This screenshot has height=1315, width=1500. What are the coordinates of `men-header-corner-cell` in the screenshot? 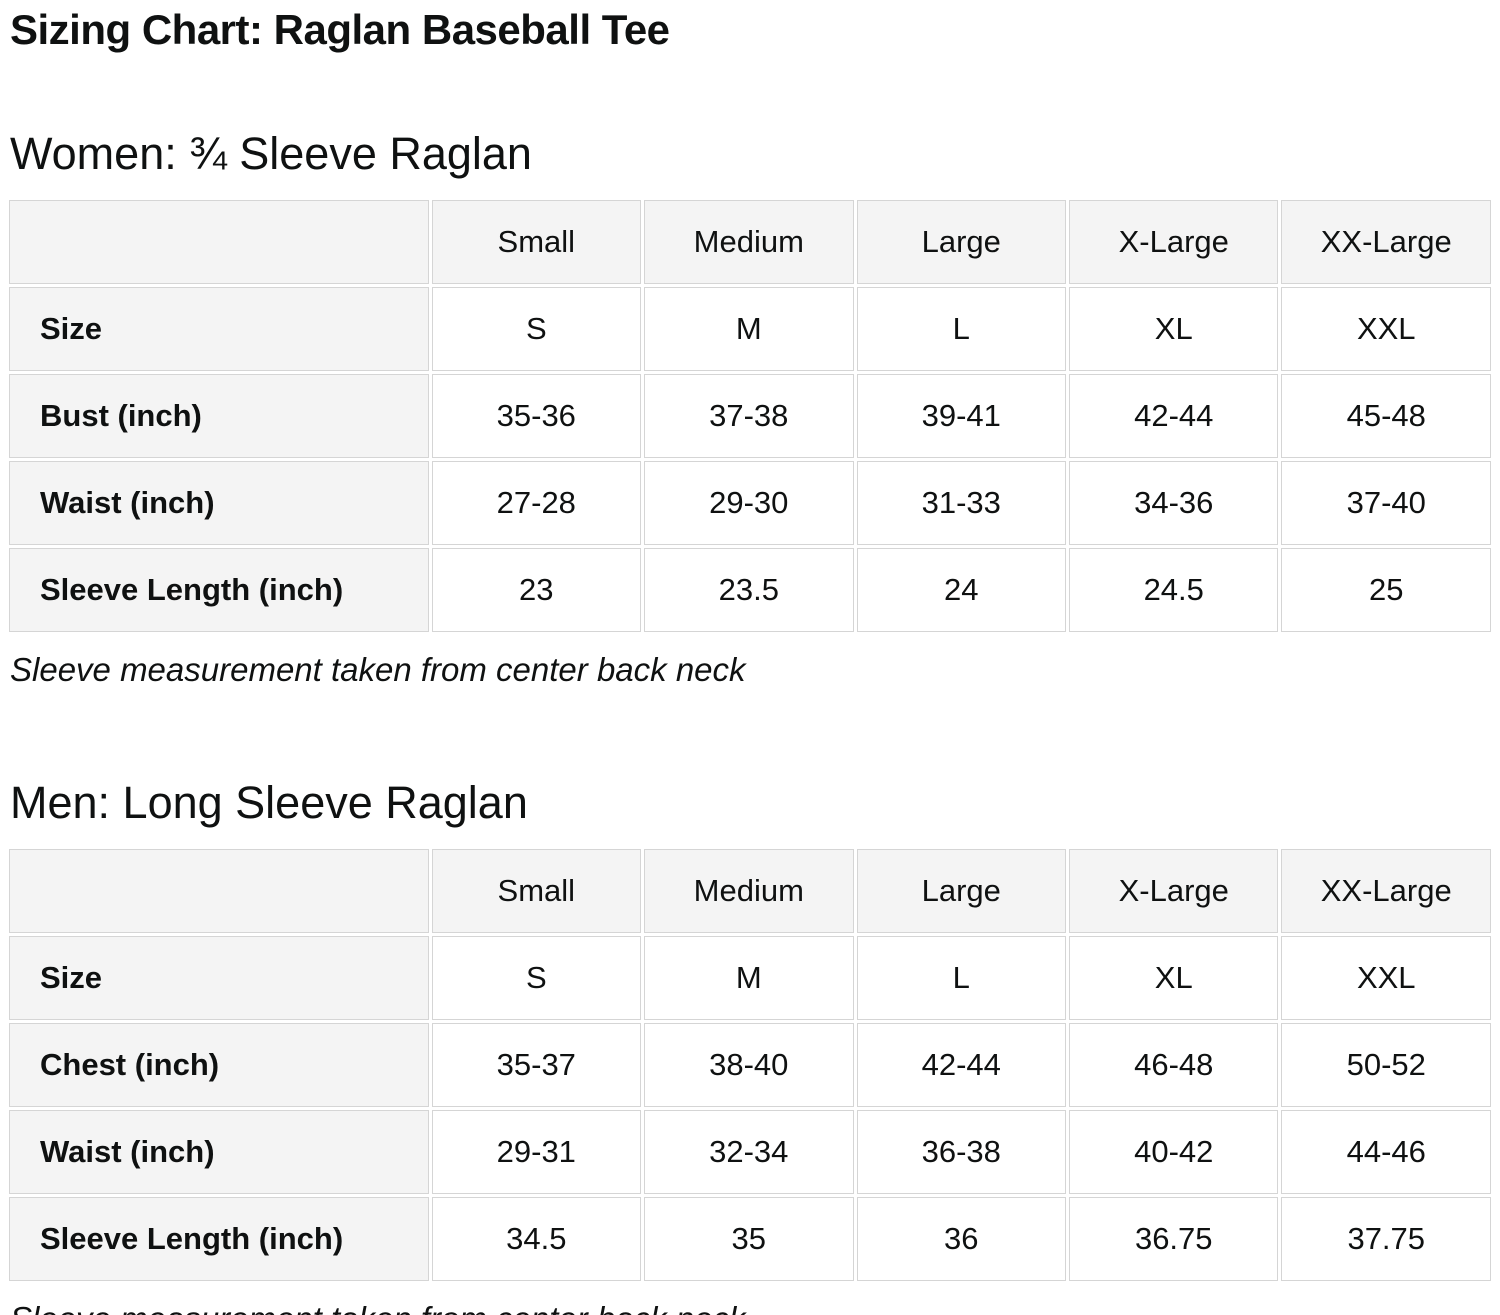 It's located at (219, 891).